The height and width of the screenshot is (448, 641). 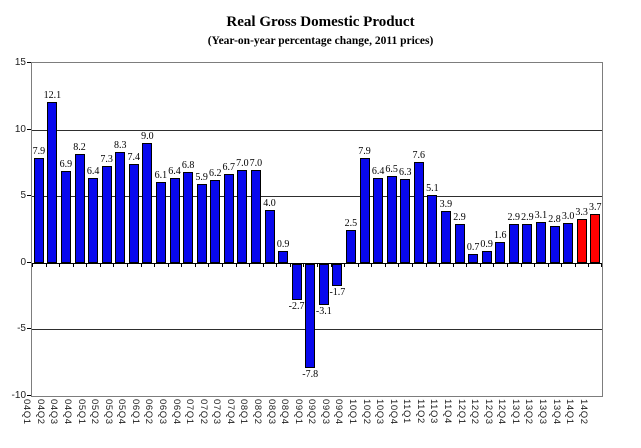 What do you see at coordinates (529, 412) in the screenshot?
I see `x-axis-label: 13Q2` at bounding box center [529, 412].